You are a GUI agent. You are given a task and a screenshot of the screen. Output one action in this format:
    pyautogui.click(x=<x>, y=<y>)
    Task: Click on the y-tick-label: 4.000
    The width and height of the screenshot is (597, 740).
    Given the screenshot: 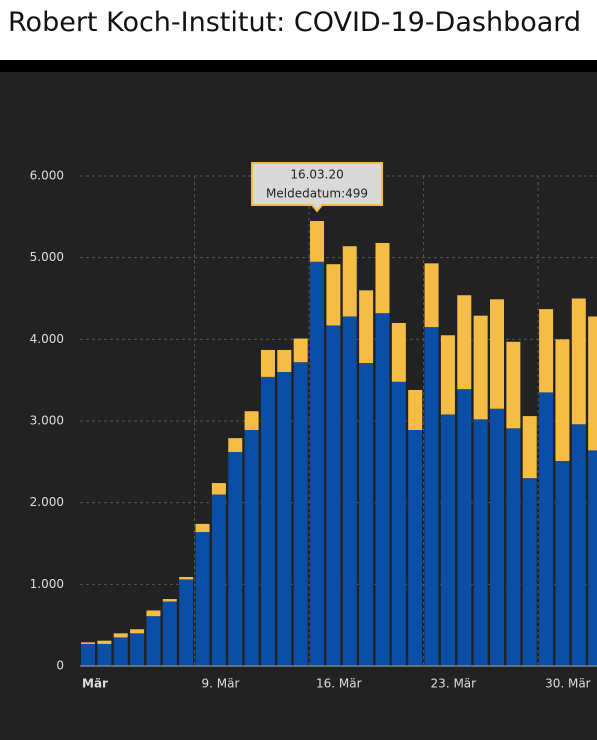 What is the action you would take?
    pyautogui.click(x=47, y=339)
    